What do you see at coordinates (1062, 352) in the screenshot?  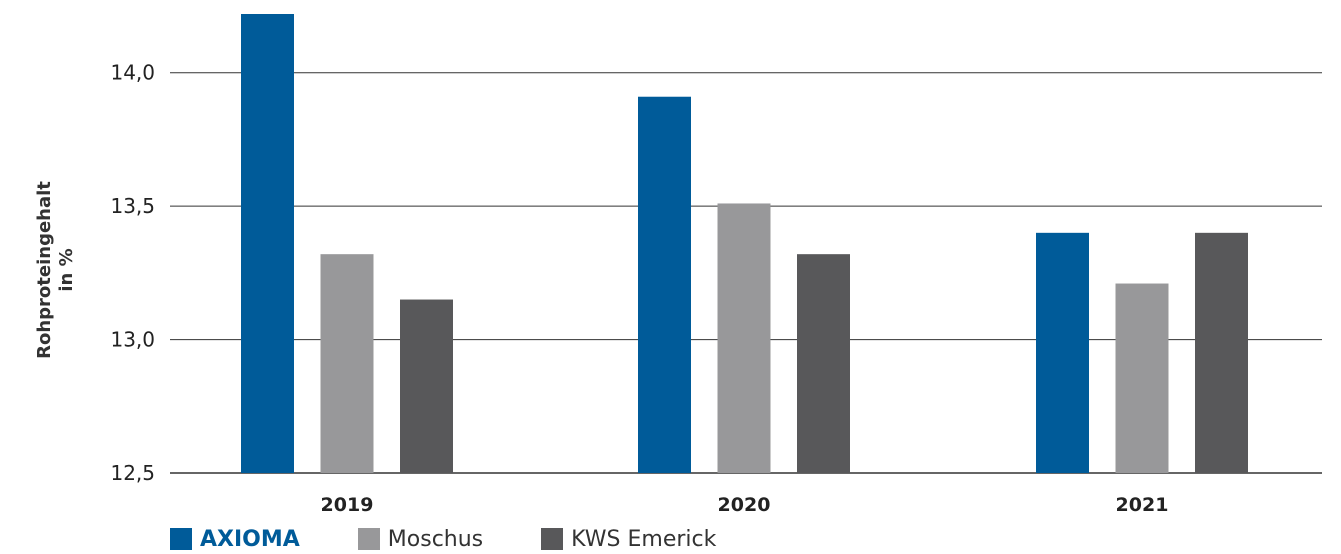 I see `bar-axioma-2021` at bounding box center [1062, 352].